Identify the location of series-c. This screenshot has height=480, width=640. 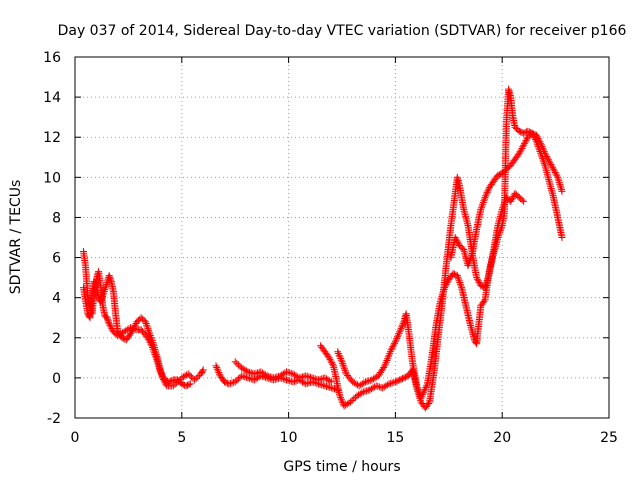
(277, 378).